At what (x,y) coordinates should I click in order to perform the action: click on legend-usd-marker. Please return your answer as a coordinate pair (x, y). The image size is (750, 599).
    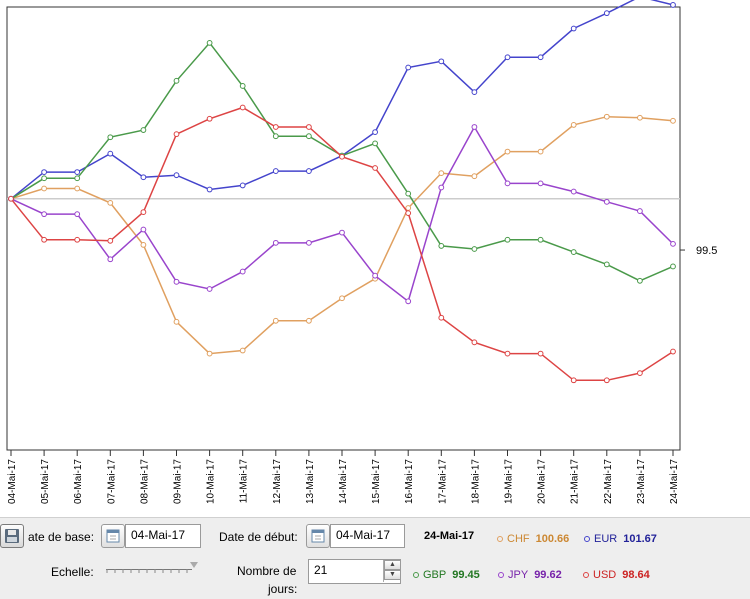
    Looking at the image, I should click on (586, 574).